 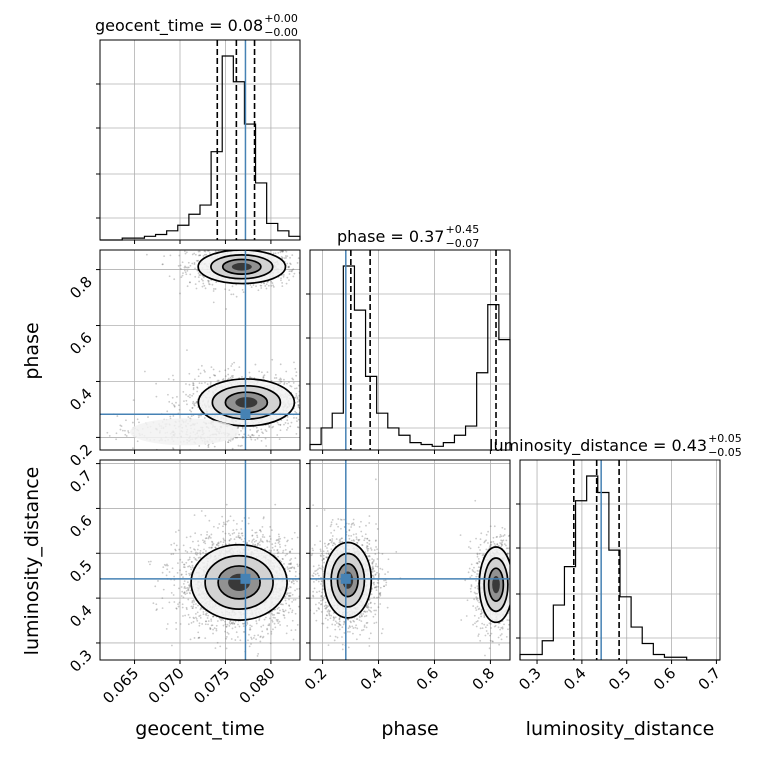 What do you see at coordinates (81, 482) in the screenshot?
I see `y-tick-label: 0.7` at bounding box center [81, 482].